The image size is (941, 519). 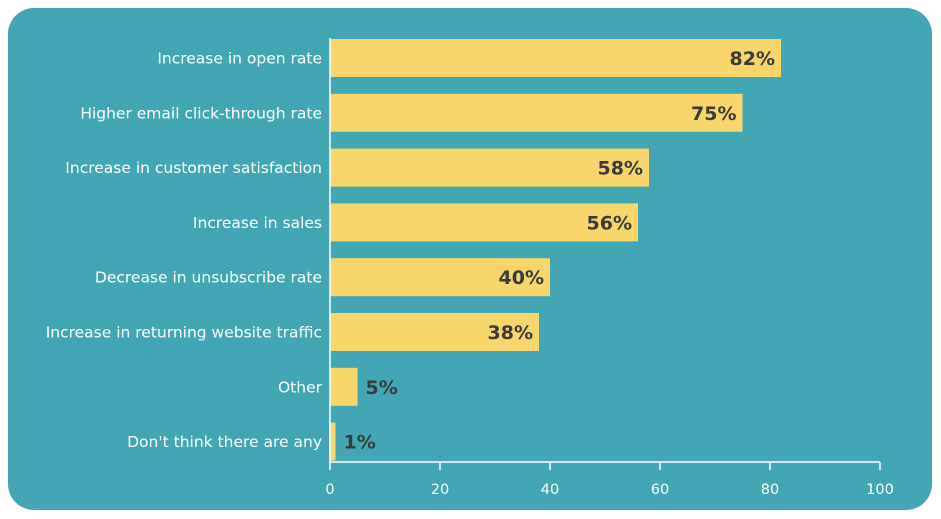 I want to click on value-label: 5%, so click(x=382, y=388).